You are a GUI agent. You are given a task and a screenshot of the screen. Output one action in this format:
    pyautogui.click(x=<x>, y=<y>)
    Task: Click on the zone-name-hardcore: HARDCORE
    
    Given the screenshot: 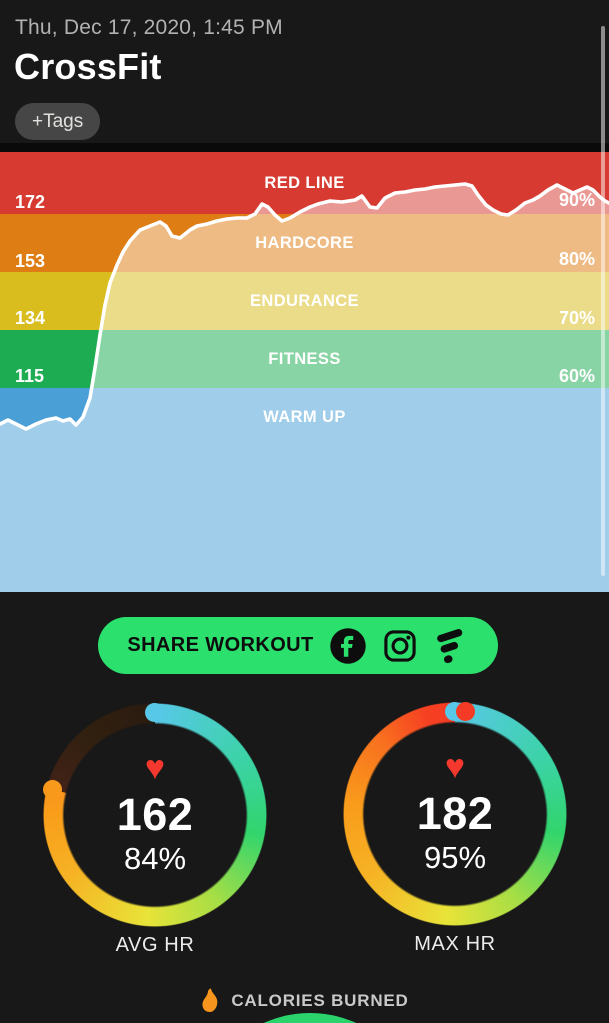 What is the action you would take?
    pyautogui.click(x=304, y=243)
    